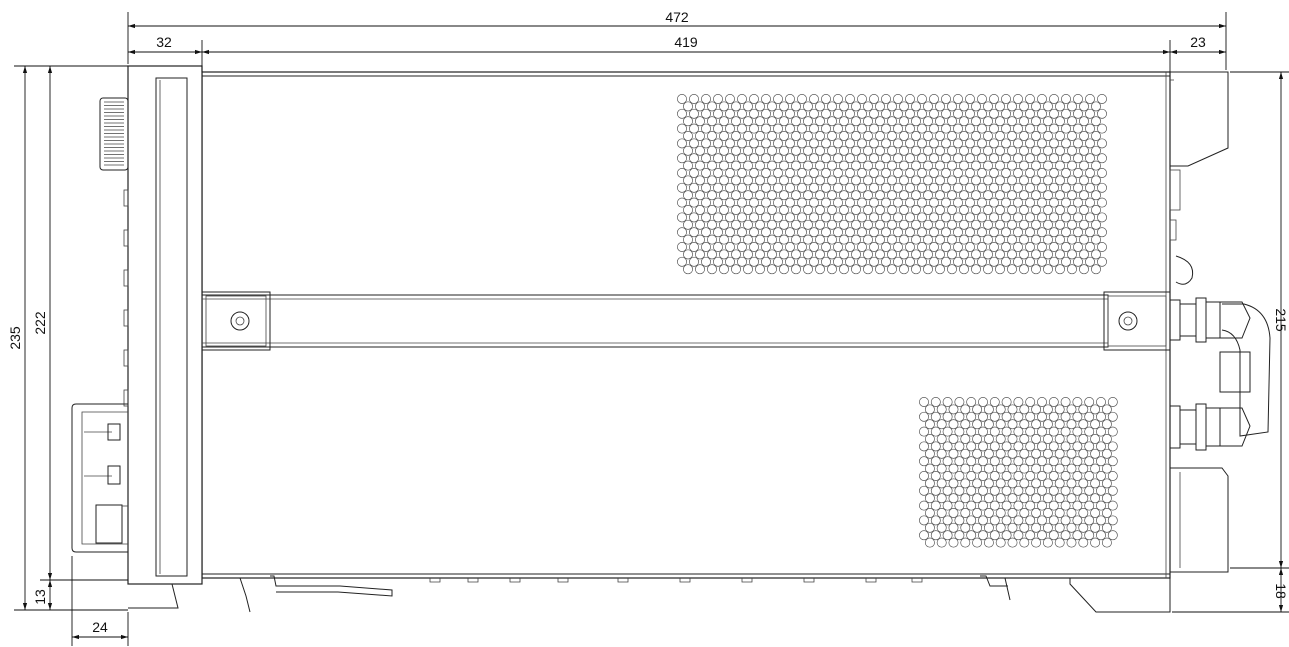  What do you see at coordinates (1210, 427) in the screenshot?
I see `rear-connector-lower` at bounding box center [1210, 427].